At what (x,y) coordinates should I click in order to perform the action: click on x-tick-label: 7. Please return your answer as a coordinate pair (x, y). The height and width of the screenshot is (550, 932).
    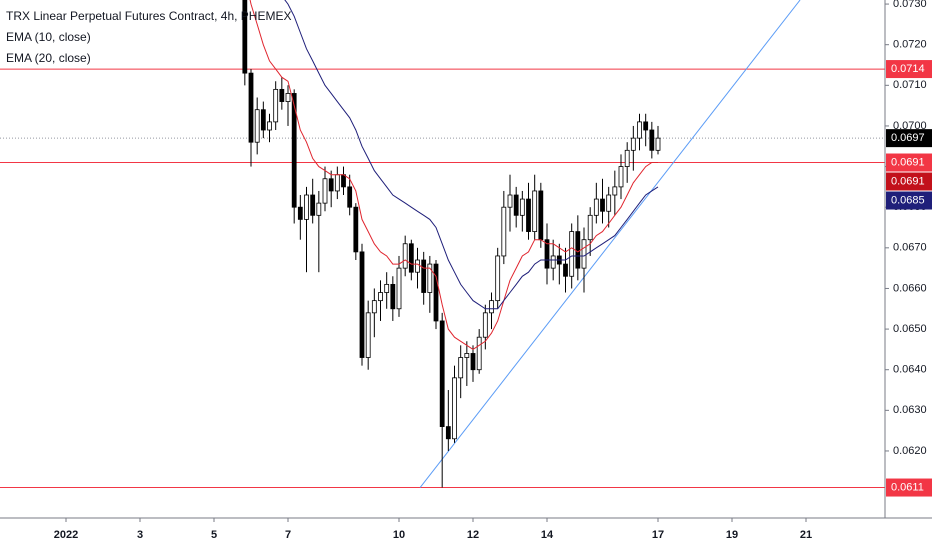
    Looking at the image, I should click on (288, 535).